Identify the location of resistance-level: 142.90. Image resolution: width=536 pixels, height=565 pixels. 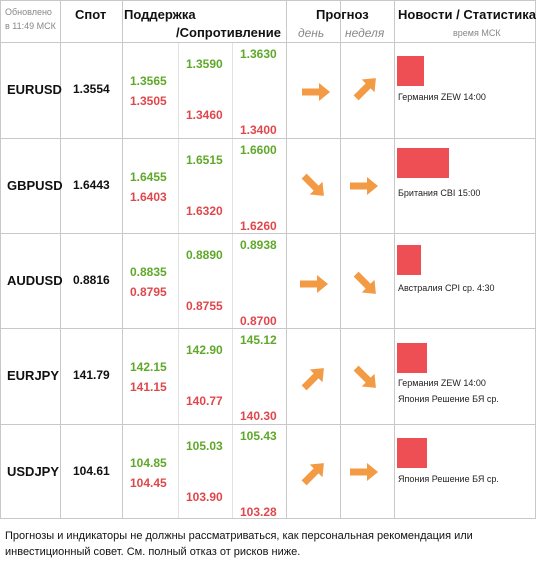
(204, 350).